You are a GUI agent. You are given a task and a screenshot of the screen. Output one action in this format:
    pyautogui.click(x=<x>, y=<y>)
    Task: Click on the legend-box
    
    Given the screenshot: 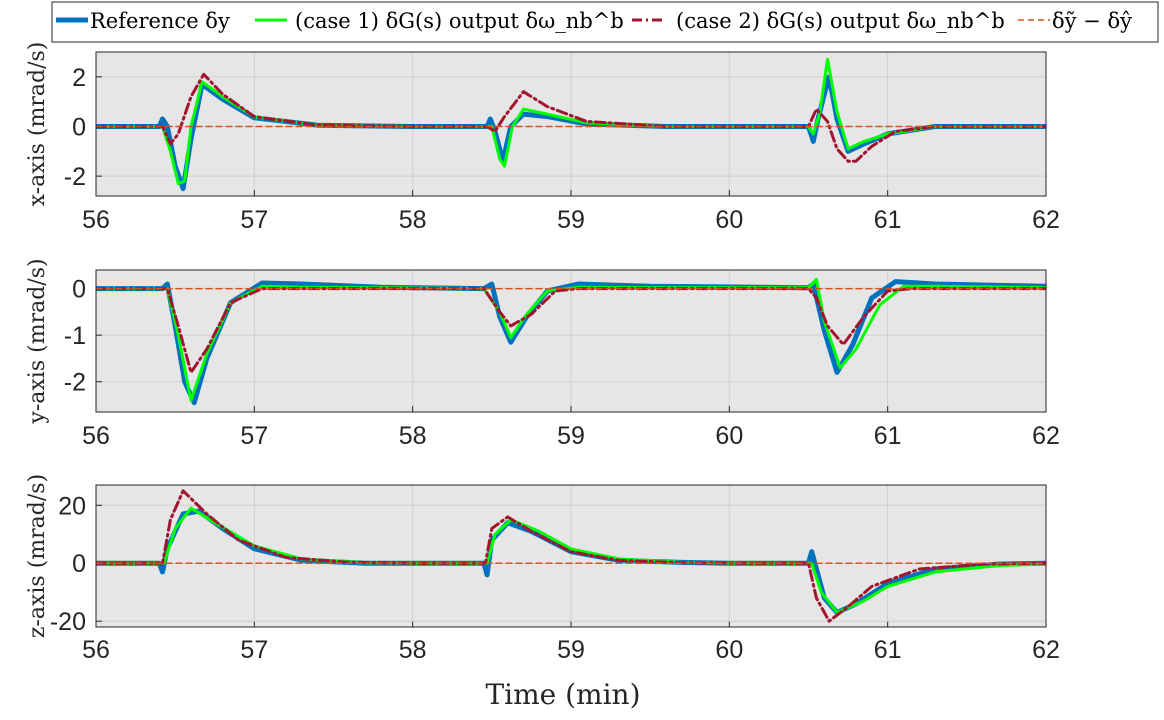 What is the action you would take?
    pyautogui.click(x=605, y=22)
    